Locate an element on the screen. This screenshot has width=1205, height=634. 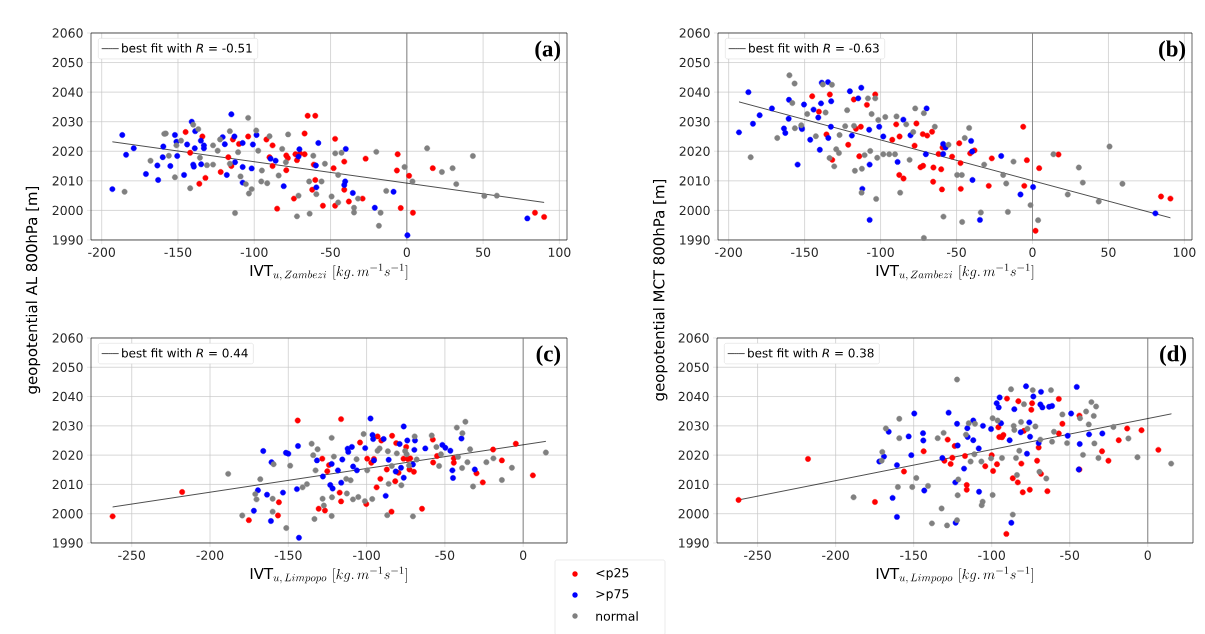
annotation: (c) is located at coordinates (548, 356).